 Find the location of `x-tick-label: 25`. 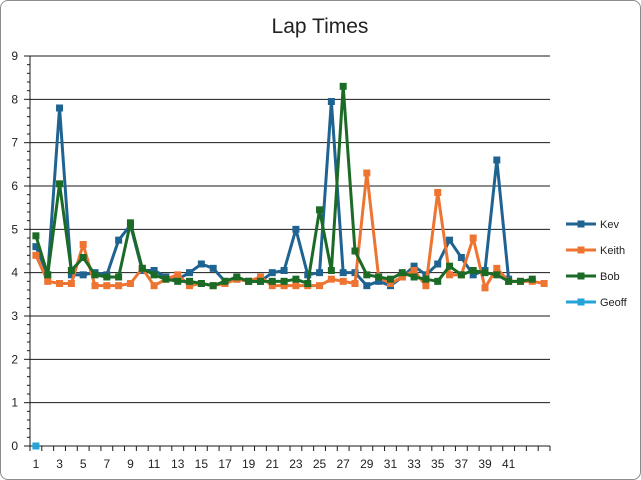

x-tick-label: 25 is located at coordinates (320, 464).